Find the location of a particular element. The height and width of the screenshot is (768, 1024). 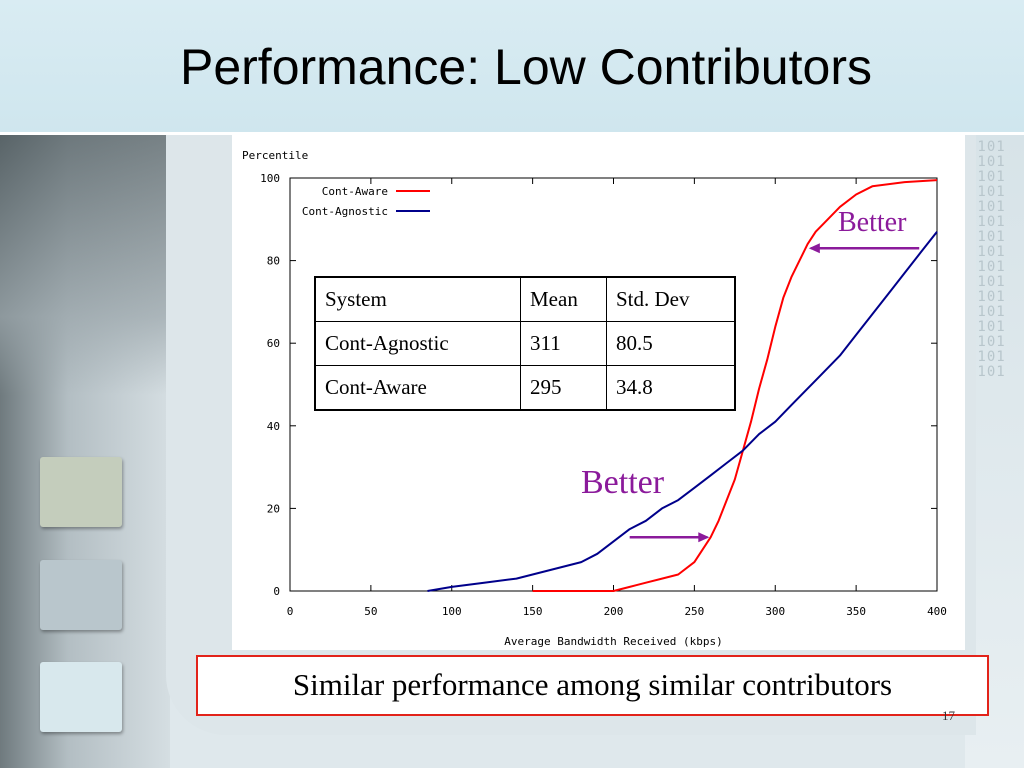

table-header-cell: Mean is located at coordinates (563, 299).